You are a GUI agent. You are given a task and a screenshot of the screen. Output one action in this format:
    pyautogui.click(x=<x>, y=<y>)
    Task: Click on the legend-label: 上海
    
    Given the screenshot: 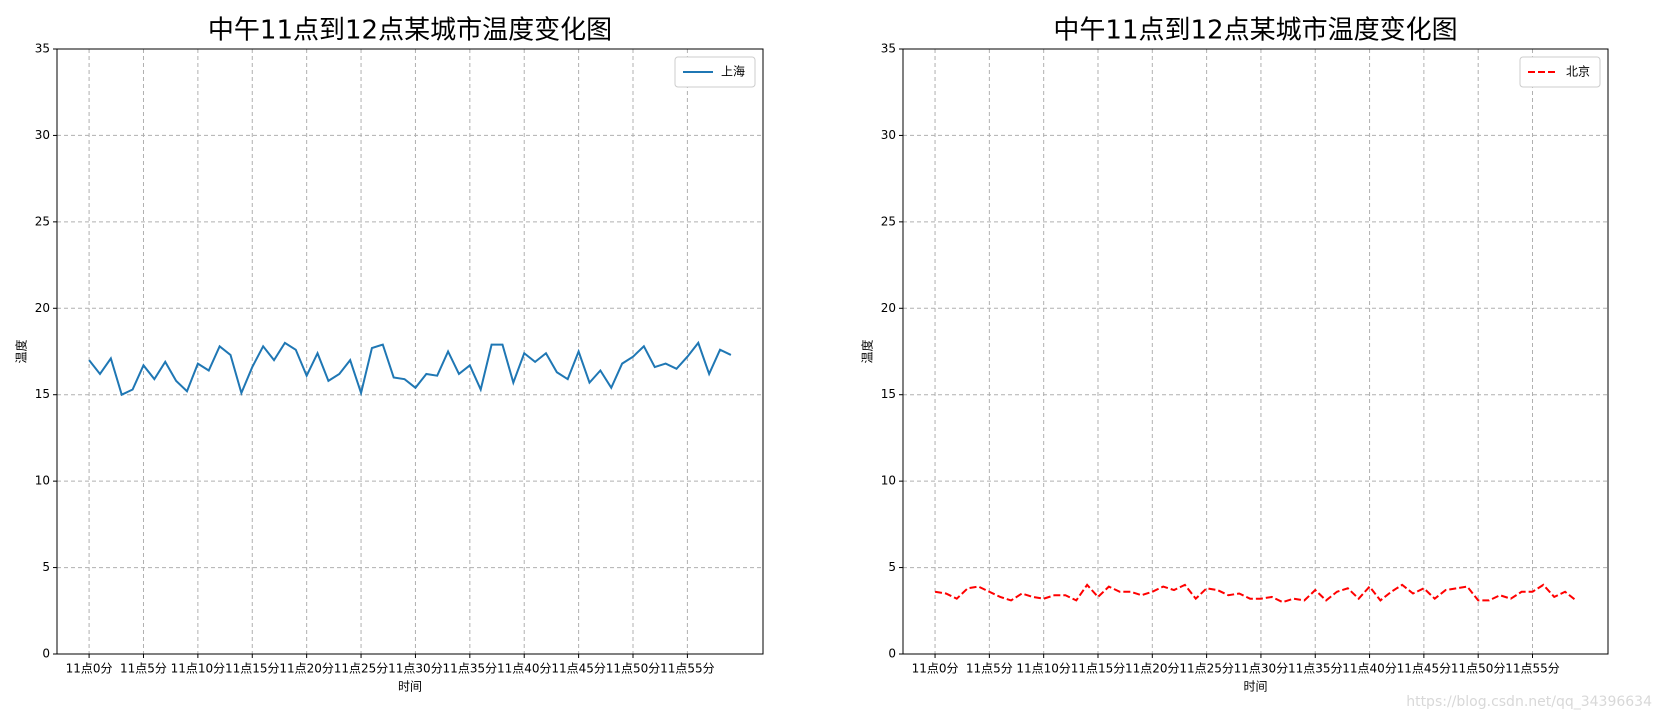 What is the action you would take?
    pyautogui.click(x=733, y=71)
    